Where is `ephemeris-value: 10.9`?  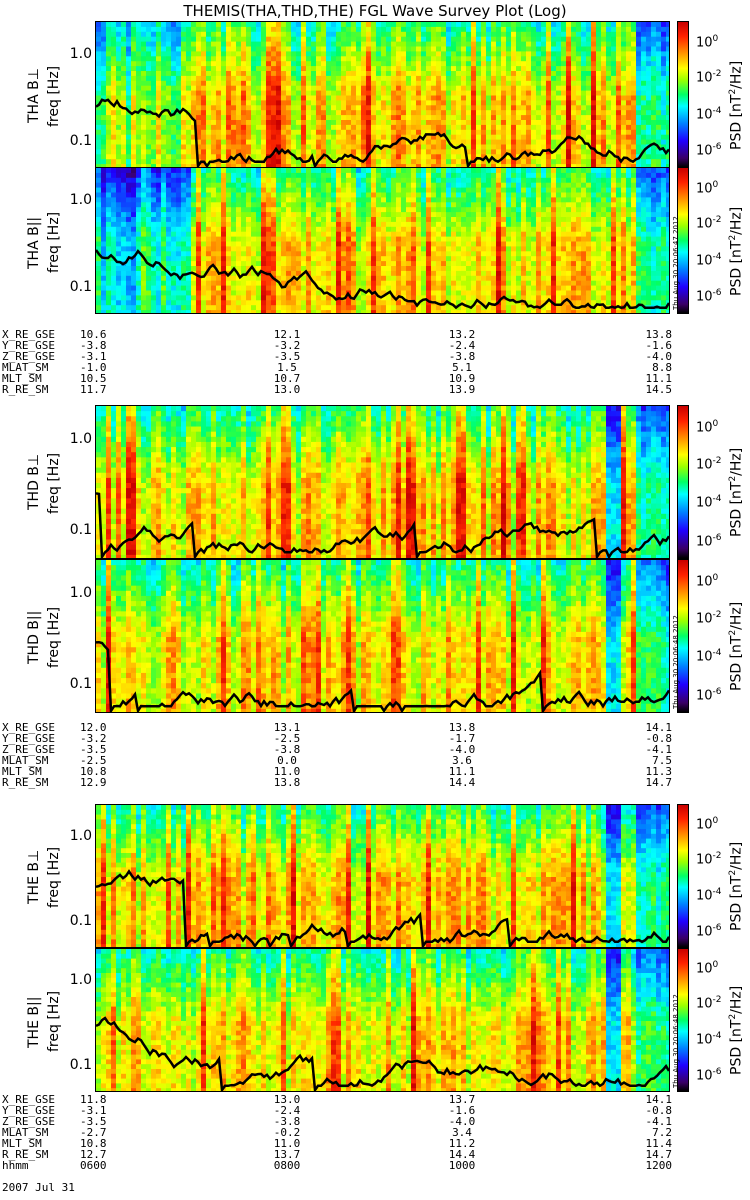
ephemeris-value: 10.9 is located at coordinates (462, 378).